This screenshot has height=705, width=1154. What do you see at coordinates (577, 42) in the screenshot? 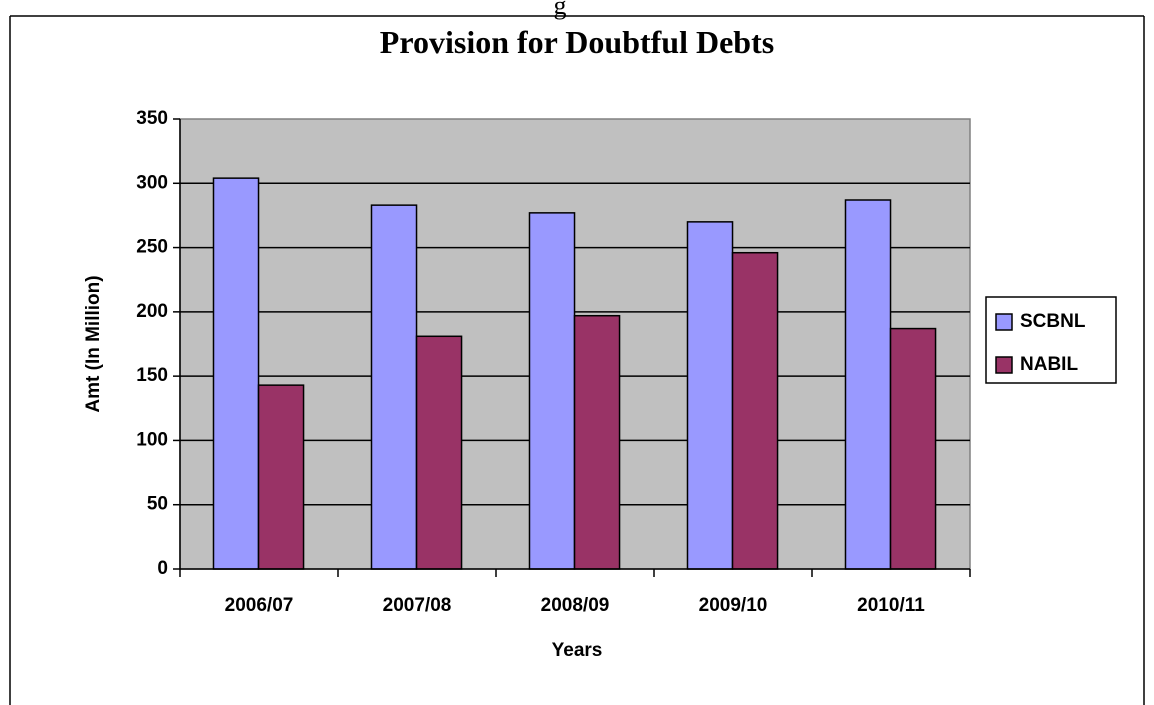
I see `chart-title: Provision for Doubtful Debts` at bounding box center [577, 42].